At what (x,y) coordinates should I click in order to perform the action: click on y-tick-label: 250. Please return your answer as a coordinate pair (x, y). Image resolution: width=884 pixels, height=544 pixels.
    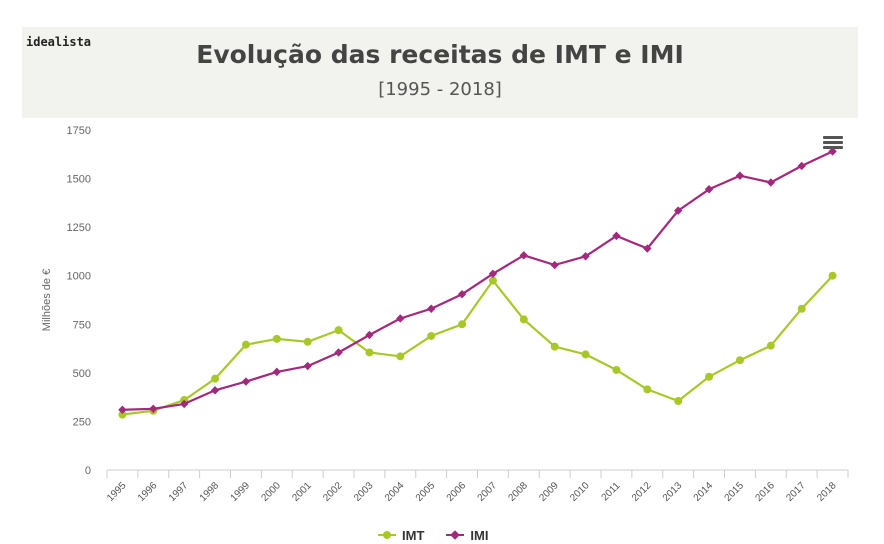
    Looking at the image, I should click on (82, 422).